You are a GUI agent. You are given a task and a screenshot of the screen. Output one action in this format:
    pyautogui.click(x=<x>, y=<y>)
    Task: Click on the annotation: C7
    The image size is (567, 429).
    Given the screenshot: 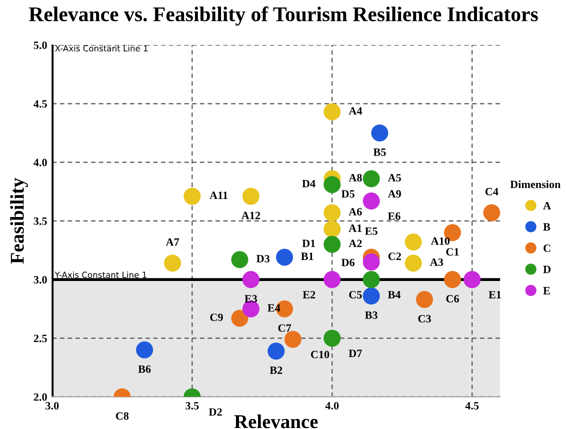 What is the action you would take?
    pyautogui.click(x=285, y=328)
    